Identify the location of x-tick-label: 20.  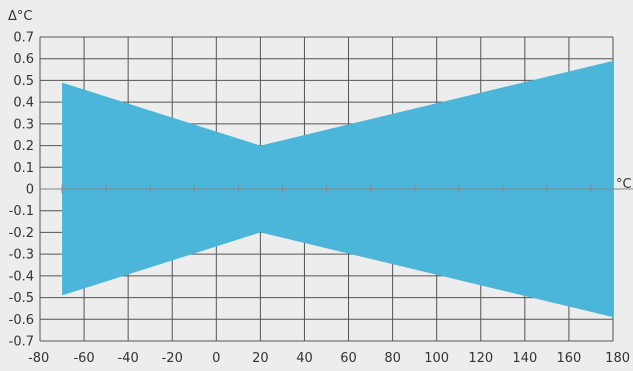
(260, 358).